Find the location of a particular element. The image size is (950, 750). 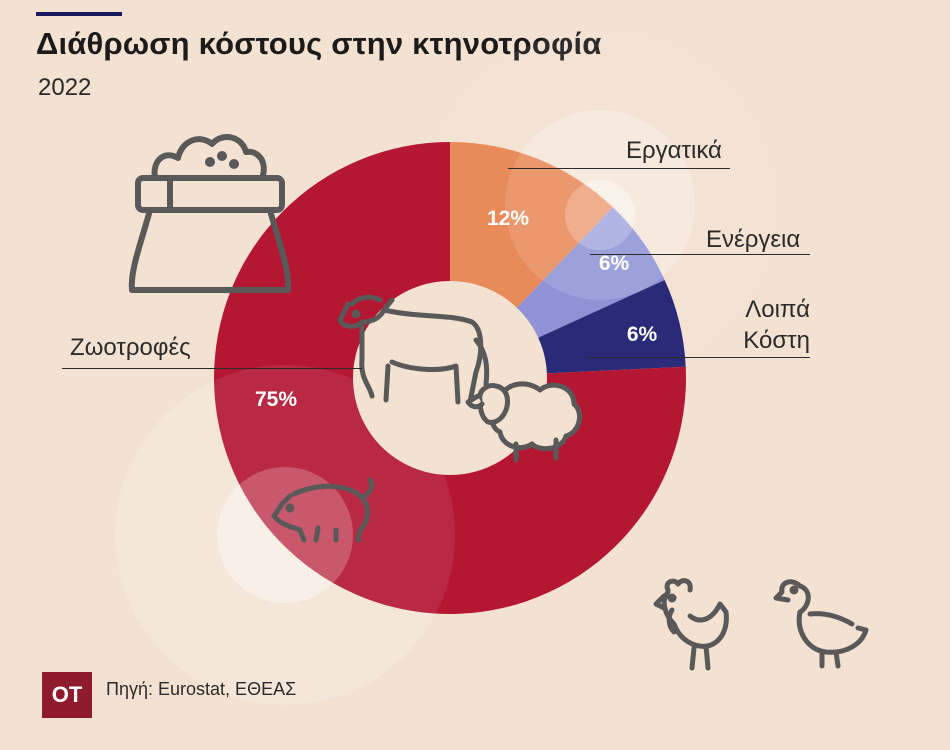

source-note: Πηγή: Eurostat, ΕΘΕΑΣ is located at coordinates (201, 689).